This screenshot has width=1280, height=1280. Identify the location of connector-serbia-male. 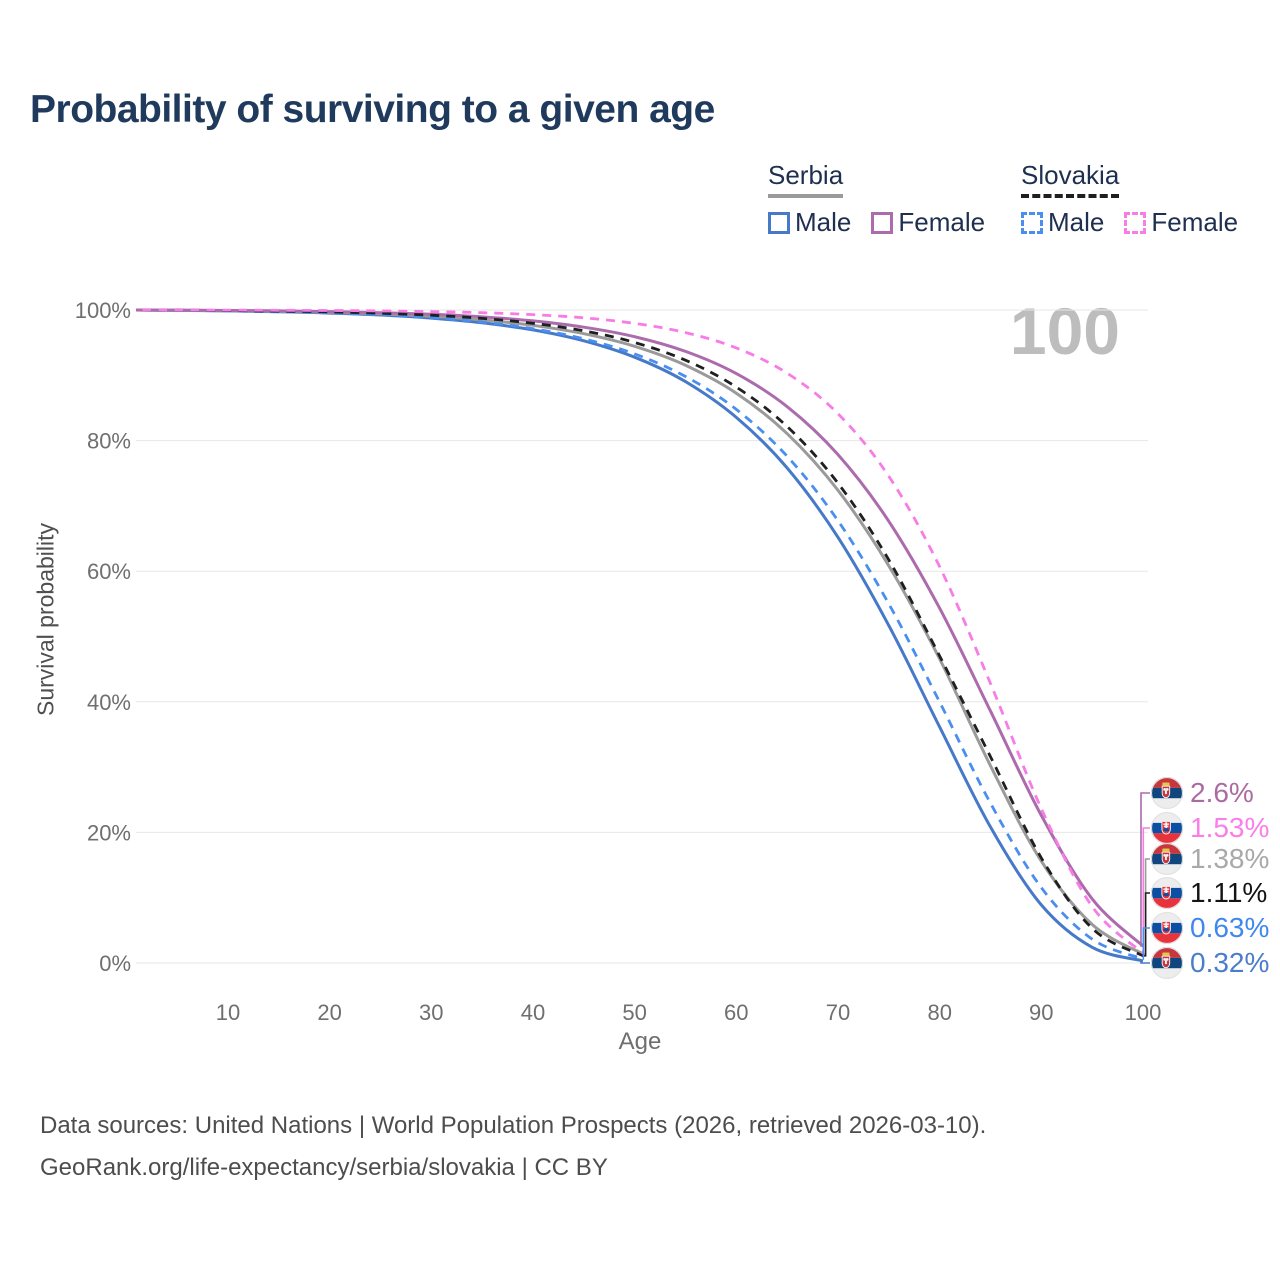
(1145, 962).